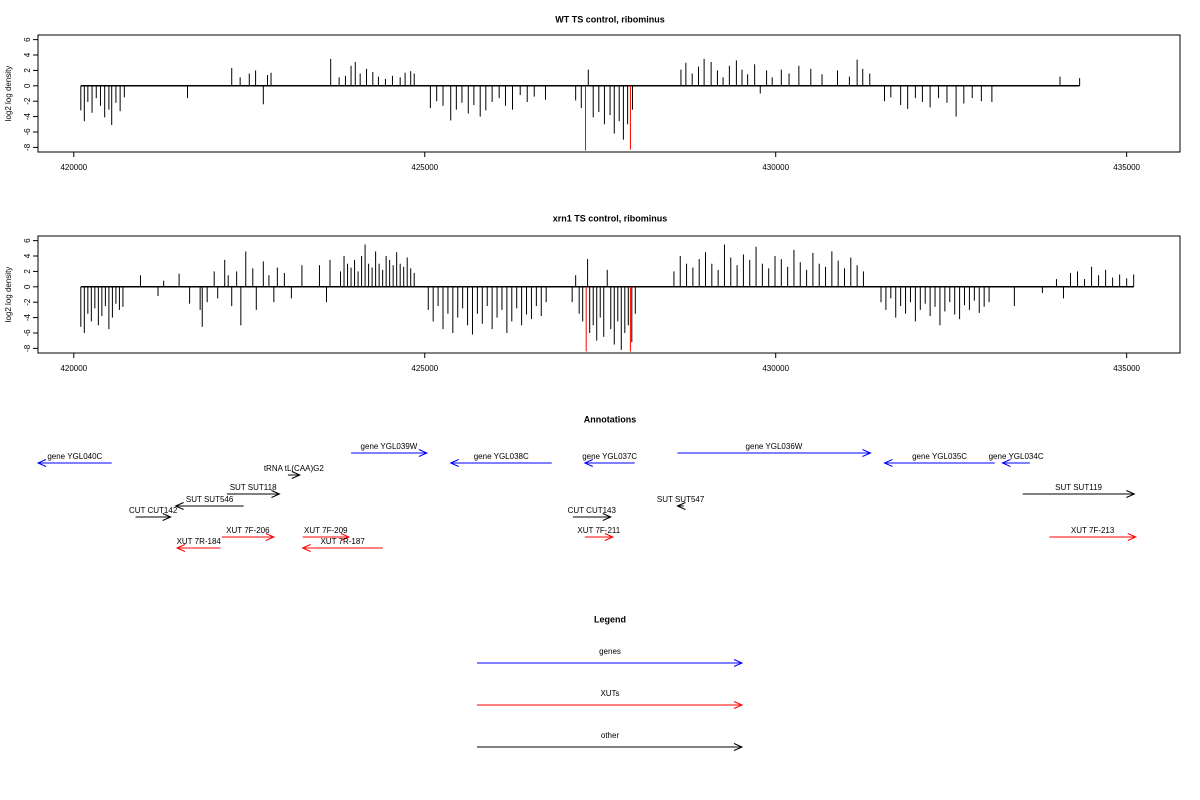 The height and width of the screenshot is (800, 1200). What do you see at coordinates (199, 541) in the screenshot?
I see `feature-label: XUT 7R-184` at bounding box center [199, 541].